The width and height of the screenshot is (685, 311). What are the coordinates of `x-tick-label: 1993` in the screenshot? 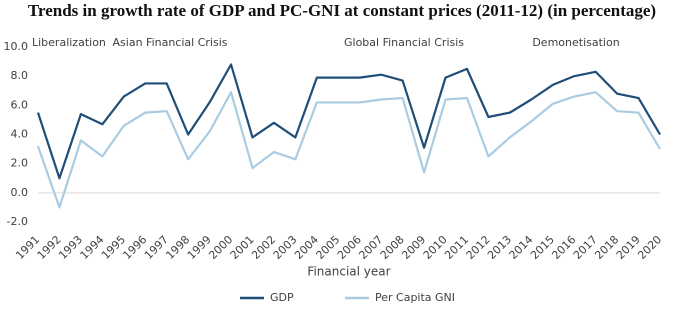 It's located at (70, 247).